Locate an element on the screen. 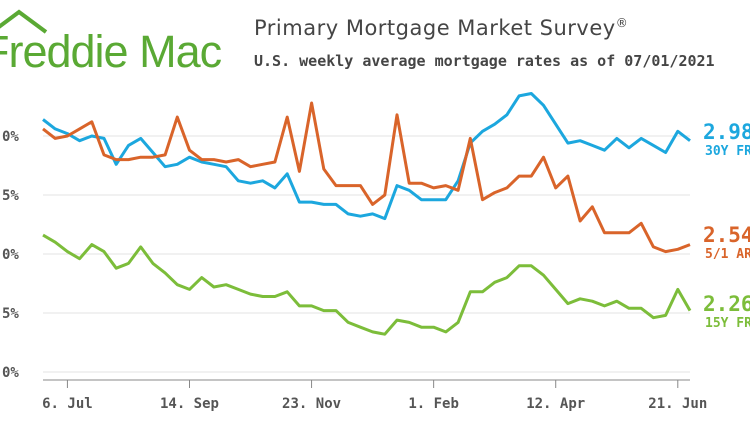 This screenshot has width=750, height=430. x-tick-label: 12. Apr is located at coordinates (555, 404).